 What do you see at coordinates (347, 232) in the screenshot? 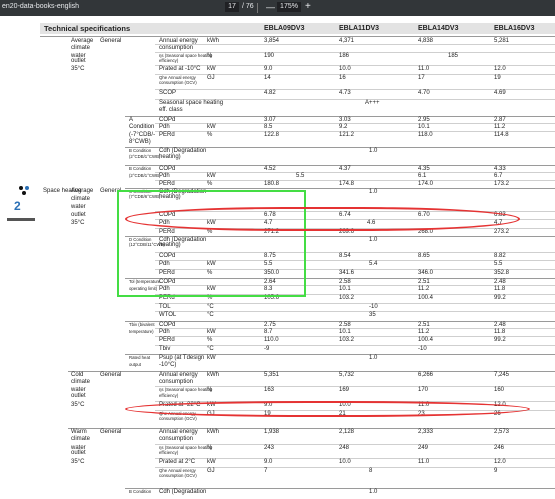
I see `table-cell: 269.6` at bounding box center [347, 232].